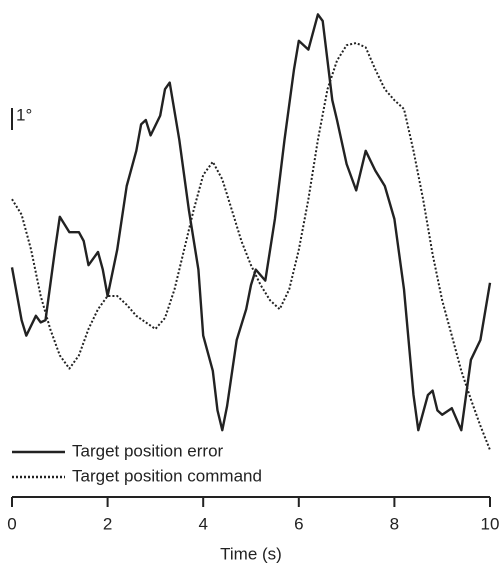 The image size is (504, 570). I want to click on x-axis-label: Time (s), so click(251, 553).